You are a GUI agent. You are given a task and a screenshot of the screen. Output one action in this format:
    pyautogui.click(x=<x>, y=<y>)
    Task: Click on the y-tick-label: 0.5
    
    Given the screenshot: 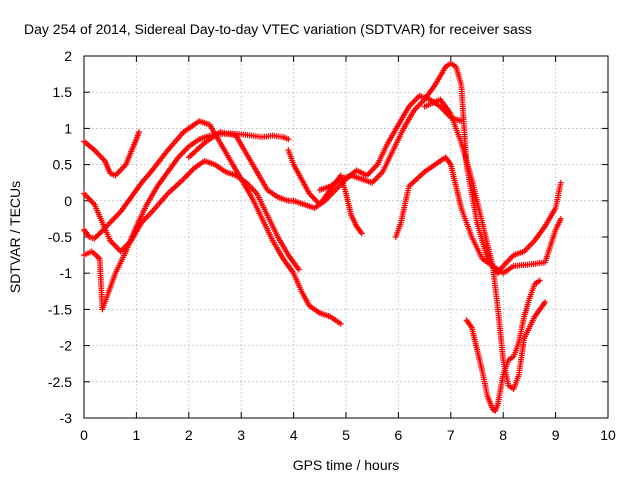 What is the action you would take?
    pyautogui.click(x=63, y=165)
    